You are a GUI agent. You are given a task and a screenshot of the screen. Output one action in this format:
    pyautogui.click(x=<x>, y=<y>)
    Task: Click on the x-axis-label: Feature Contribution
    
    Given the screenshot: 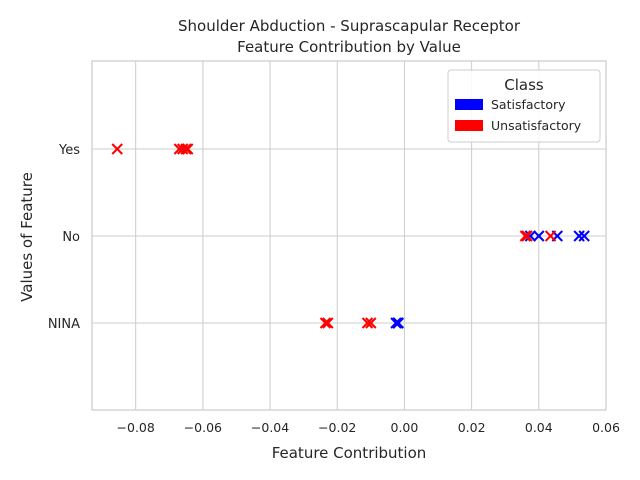 What is the action you would take?
    pyautogui.click(x=349, y=453)
    